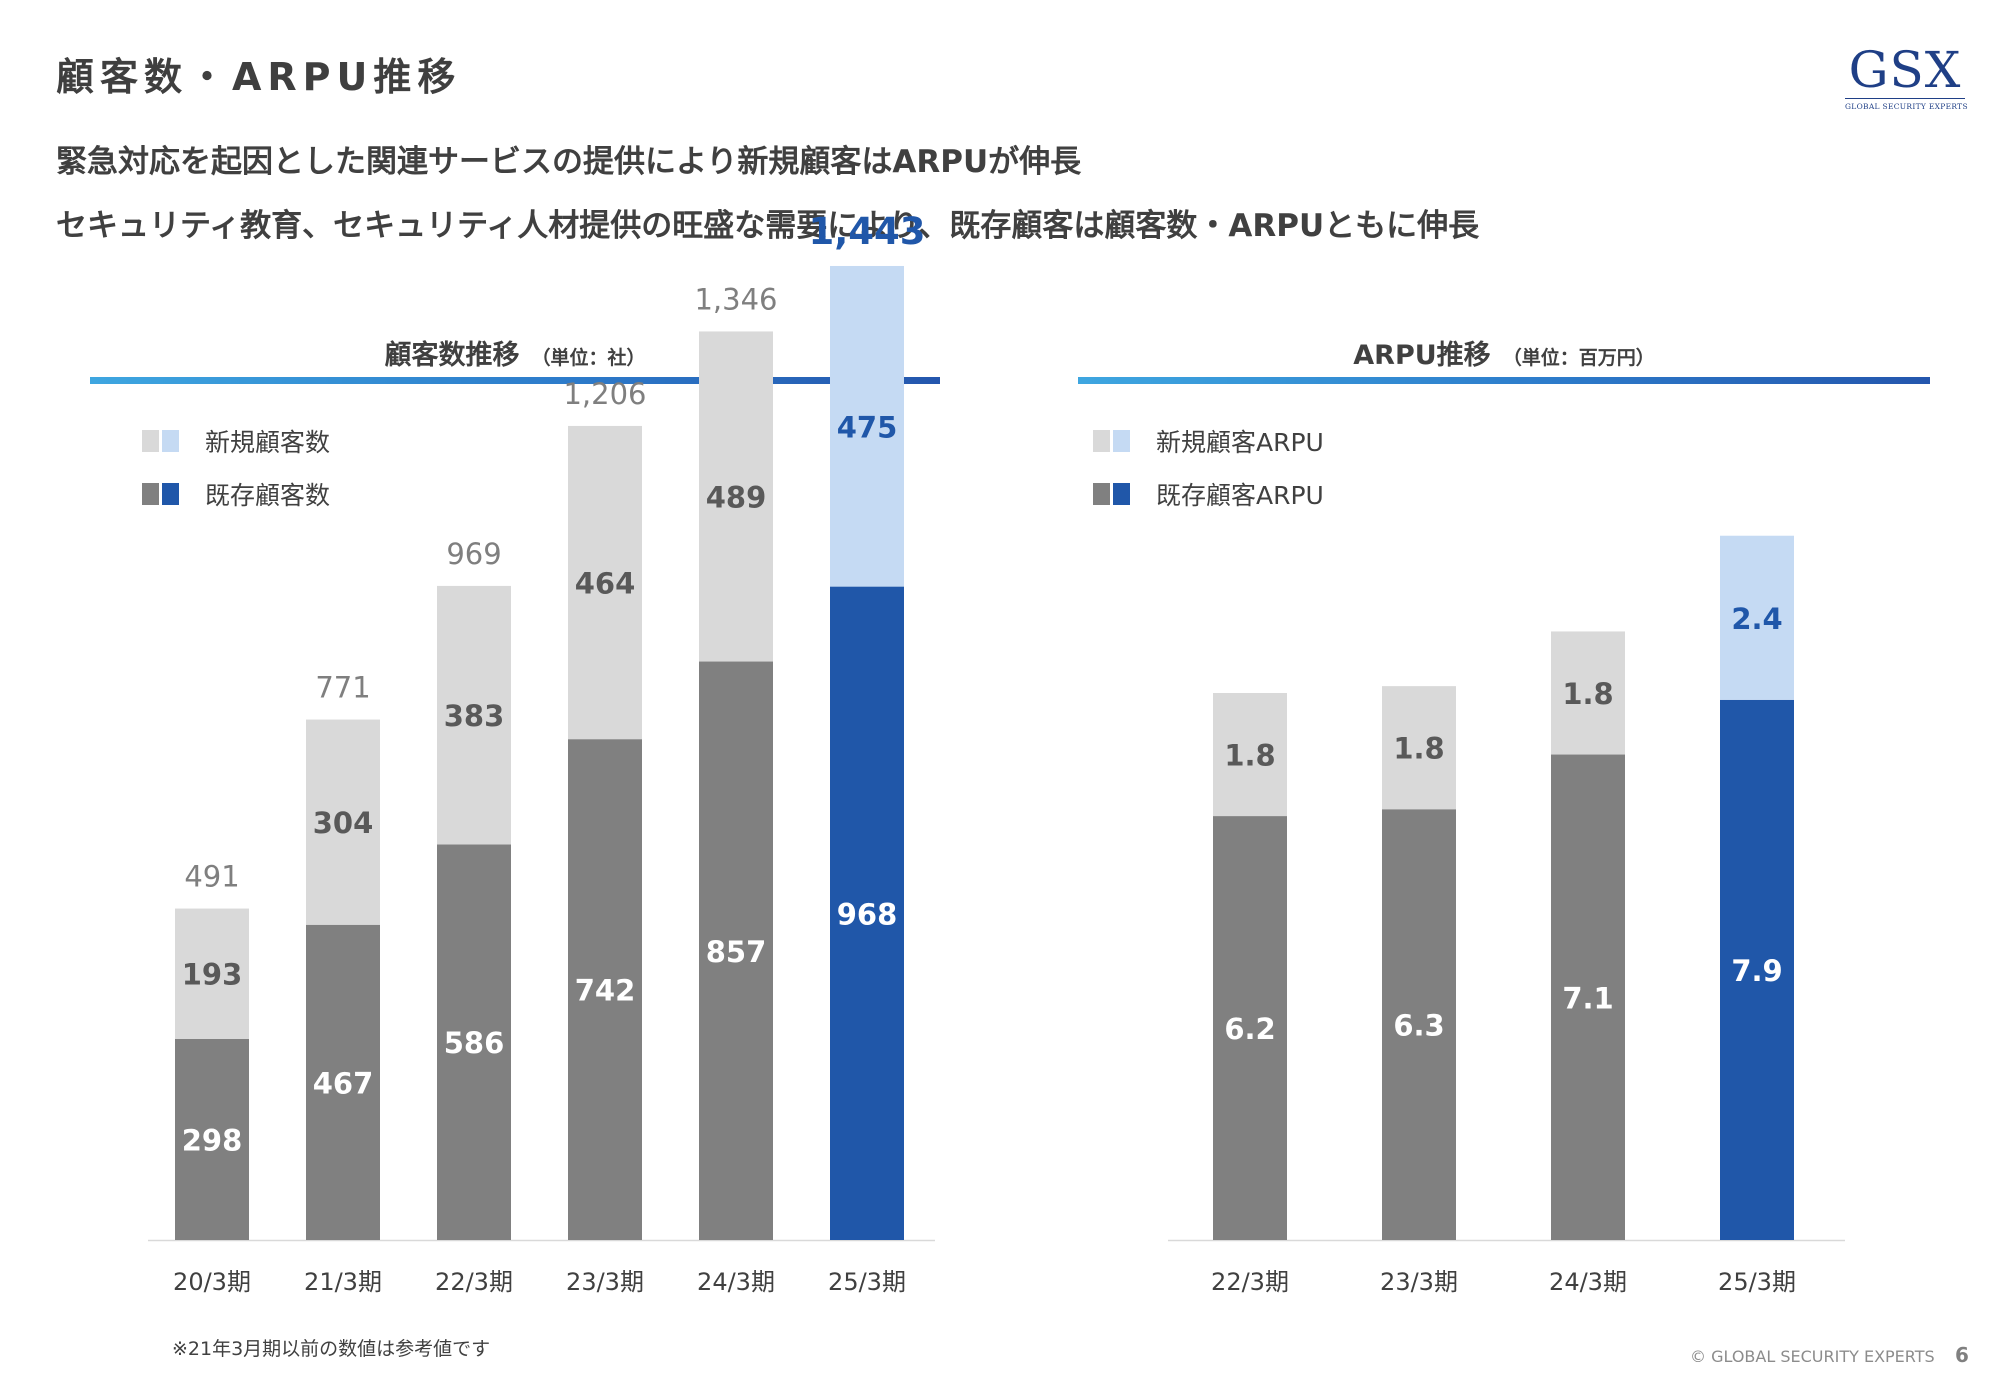 The image size is (2000, 1385). I want to click on customer-count-category-label: 21/3期, so click(343, 1282).